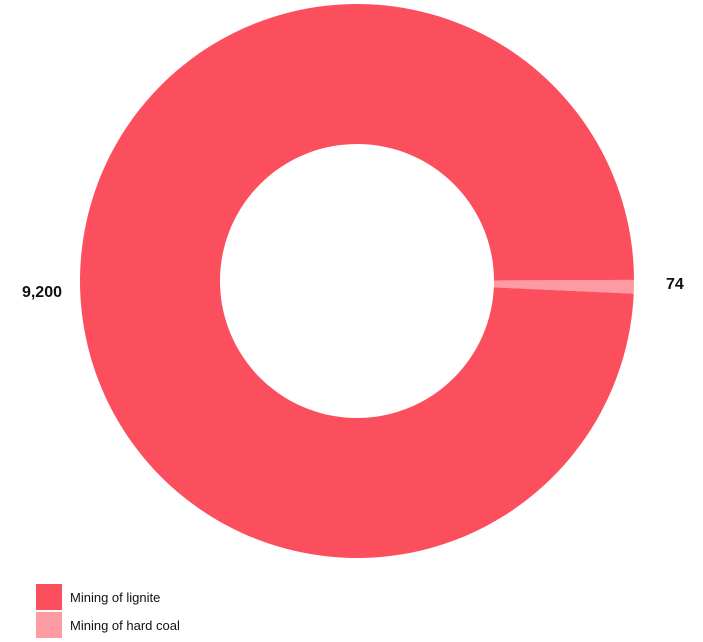 This screenshot has width=703, height=642. I want to click on legend-item-hard-coal: Mining of hard coal, so click(108, 625).